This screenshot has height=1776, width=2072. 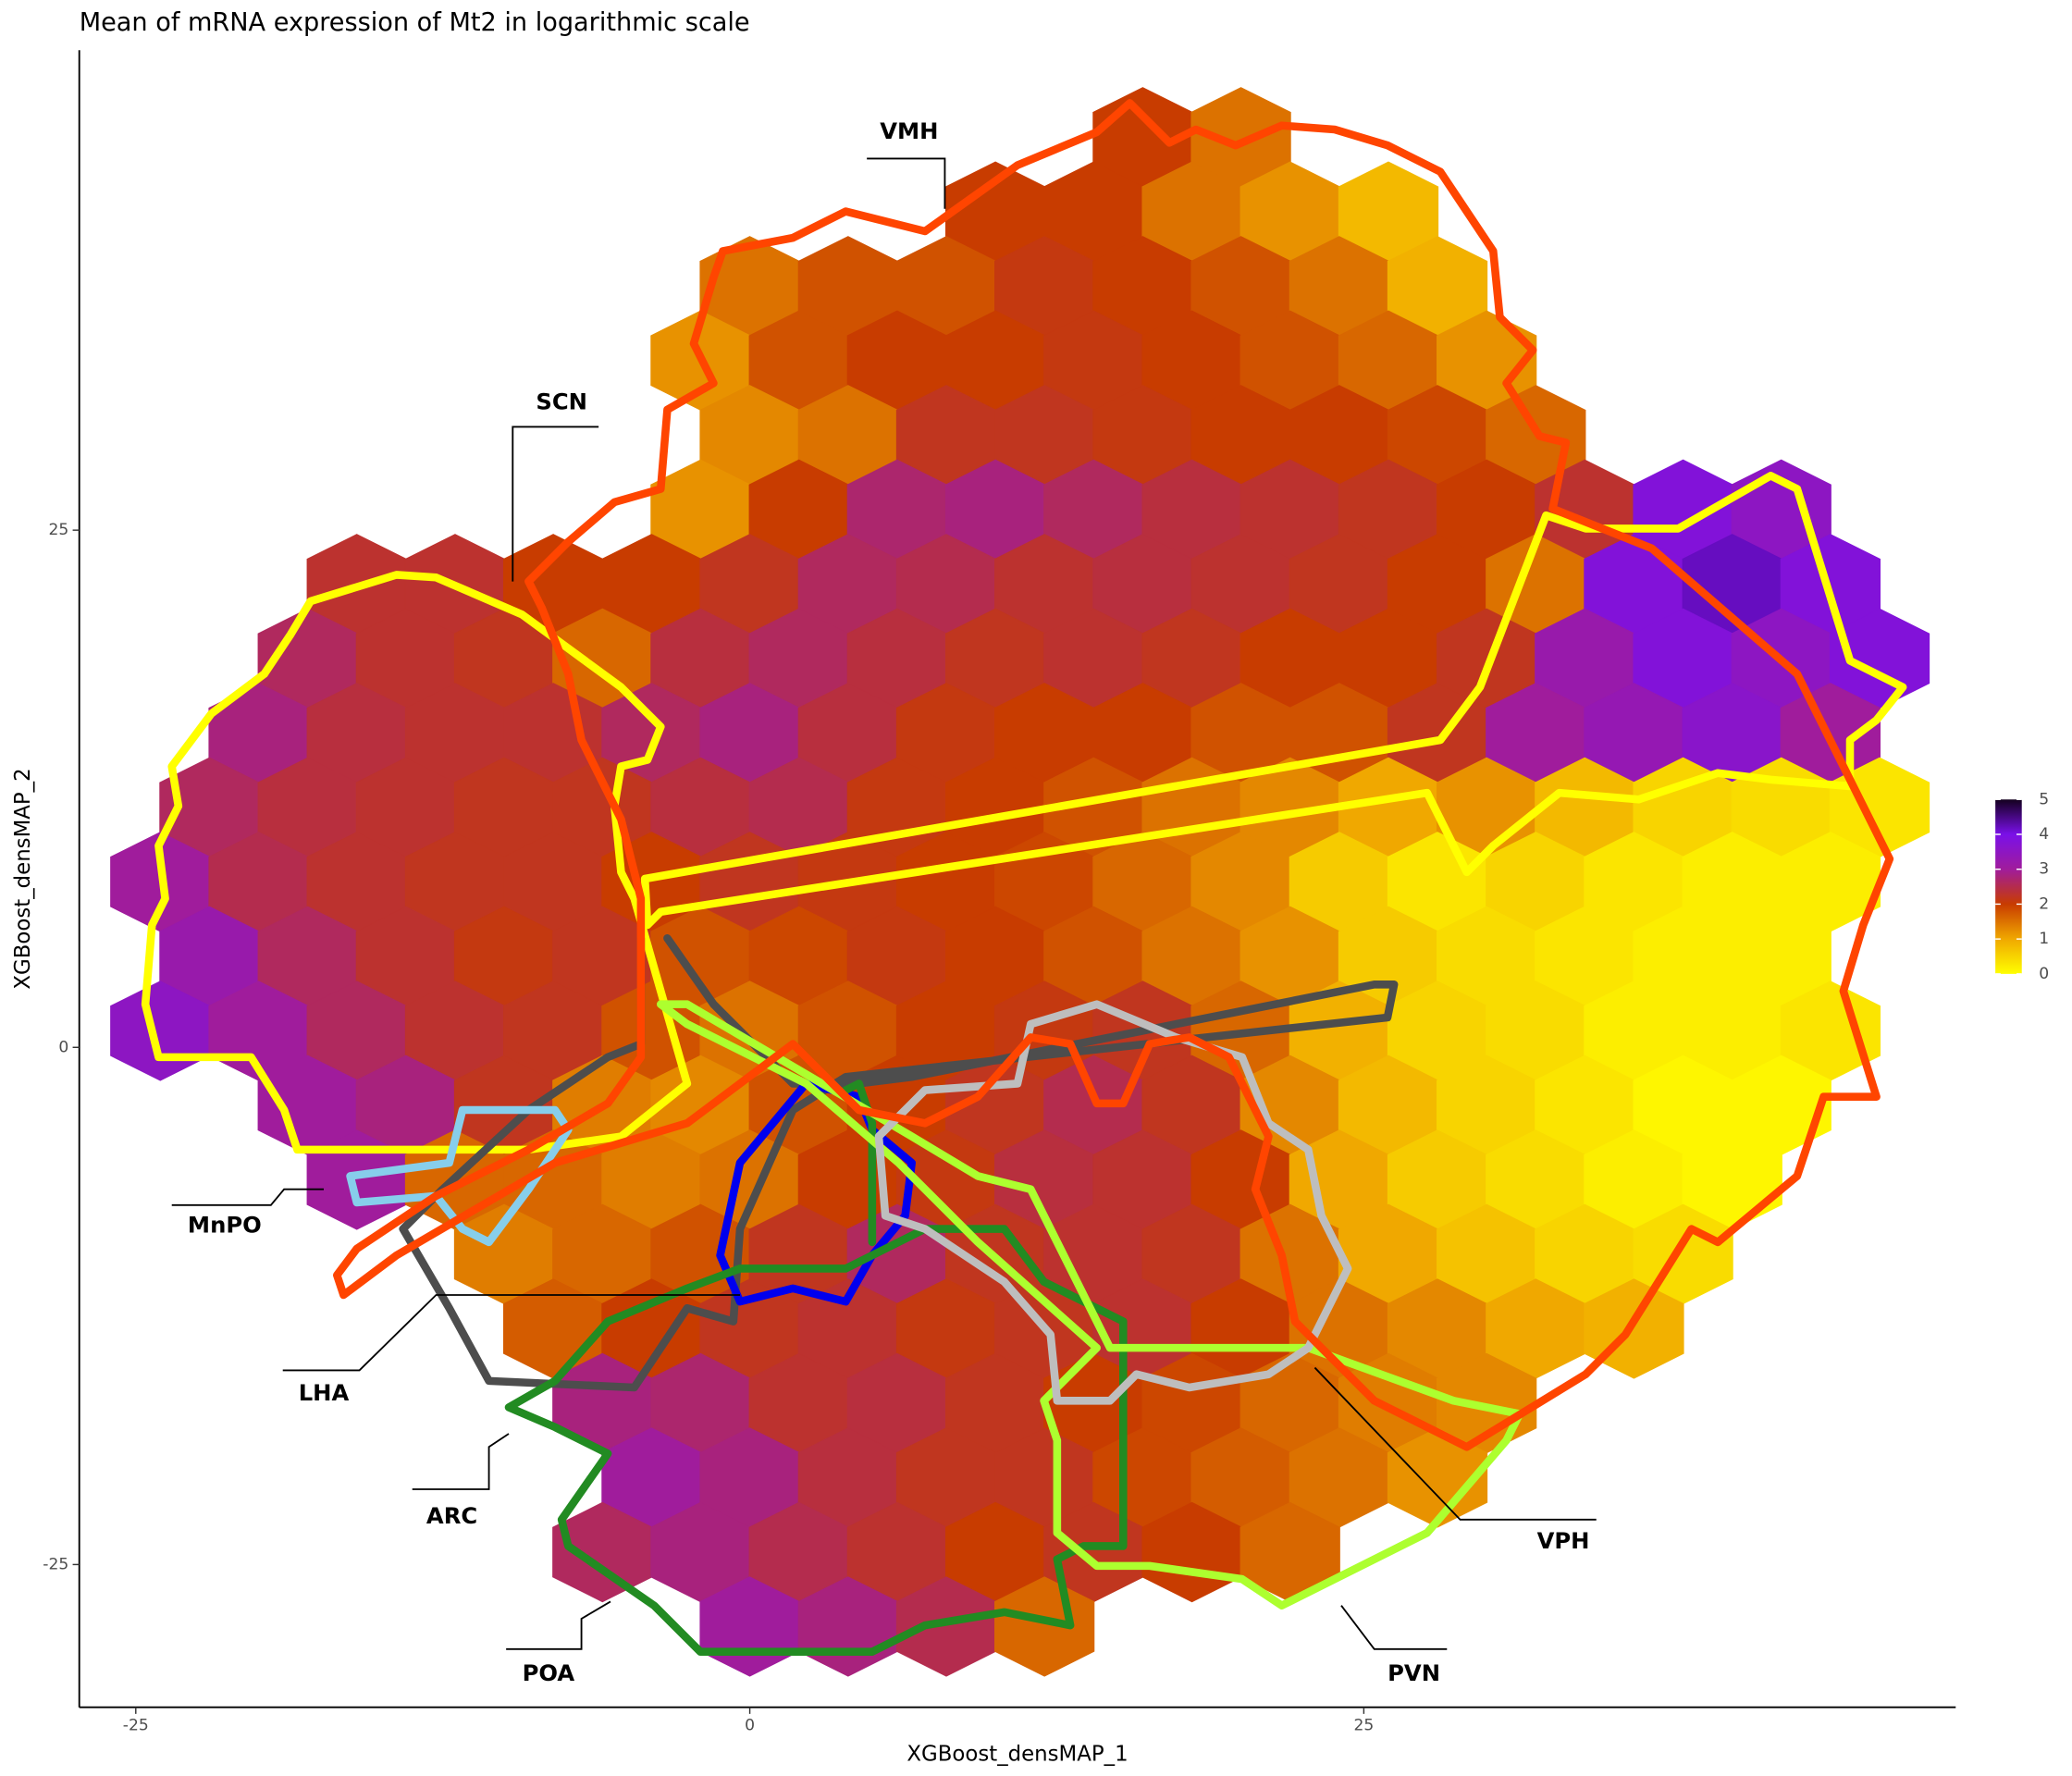 I want to click on outline-poa, so click(x=816, y=1368).